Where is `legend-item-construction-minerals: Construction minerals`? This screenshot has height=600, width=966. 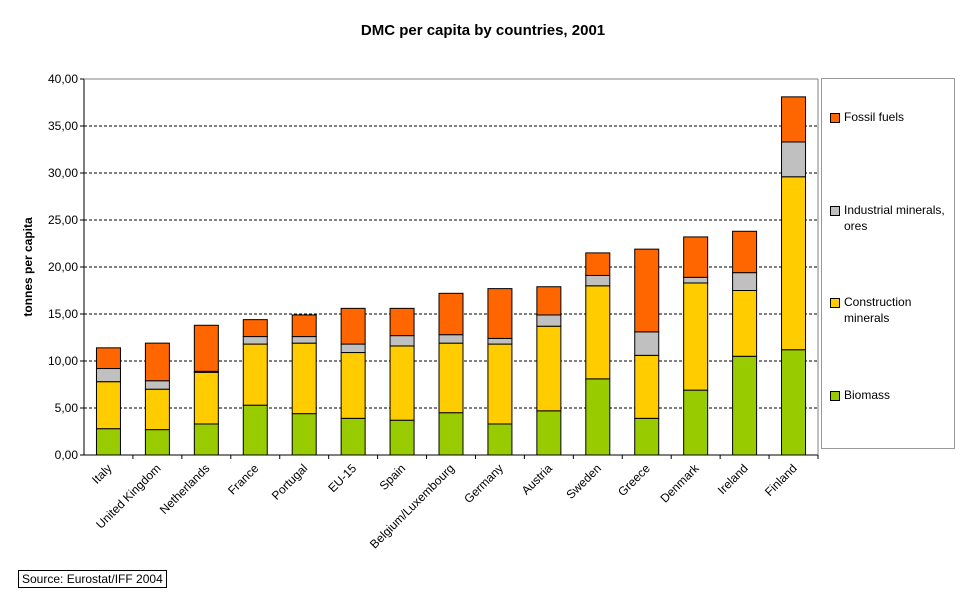
legend-item-construction-minerals: Construction minerals is located at coordinates (893, 310).